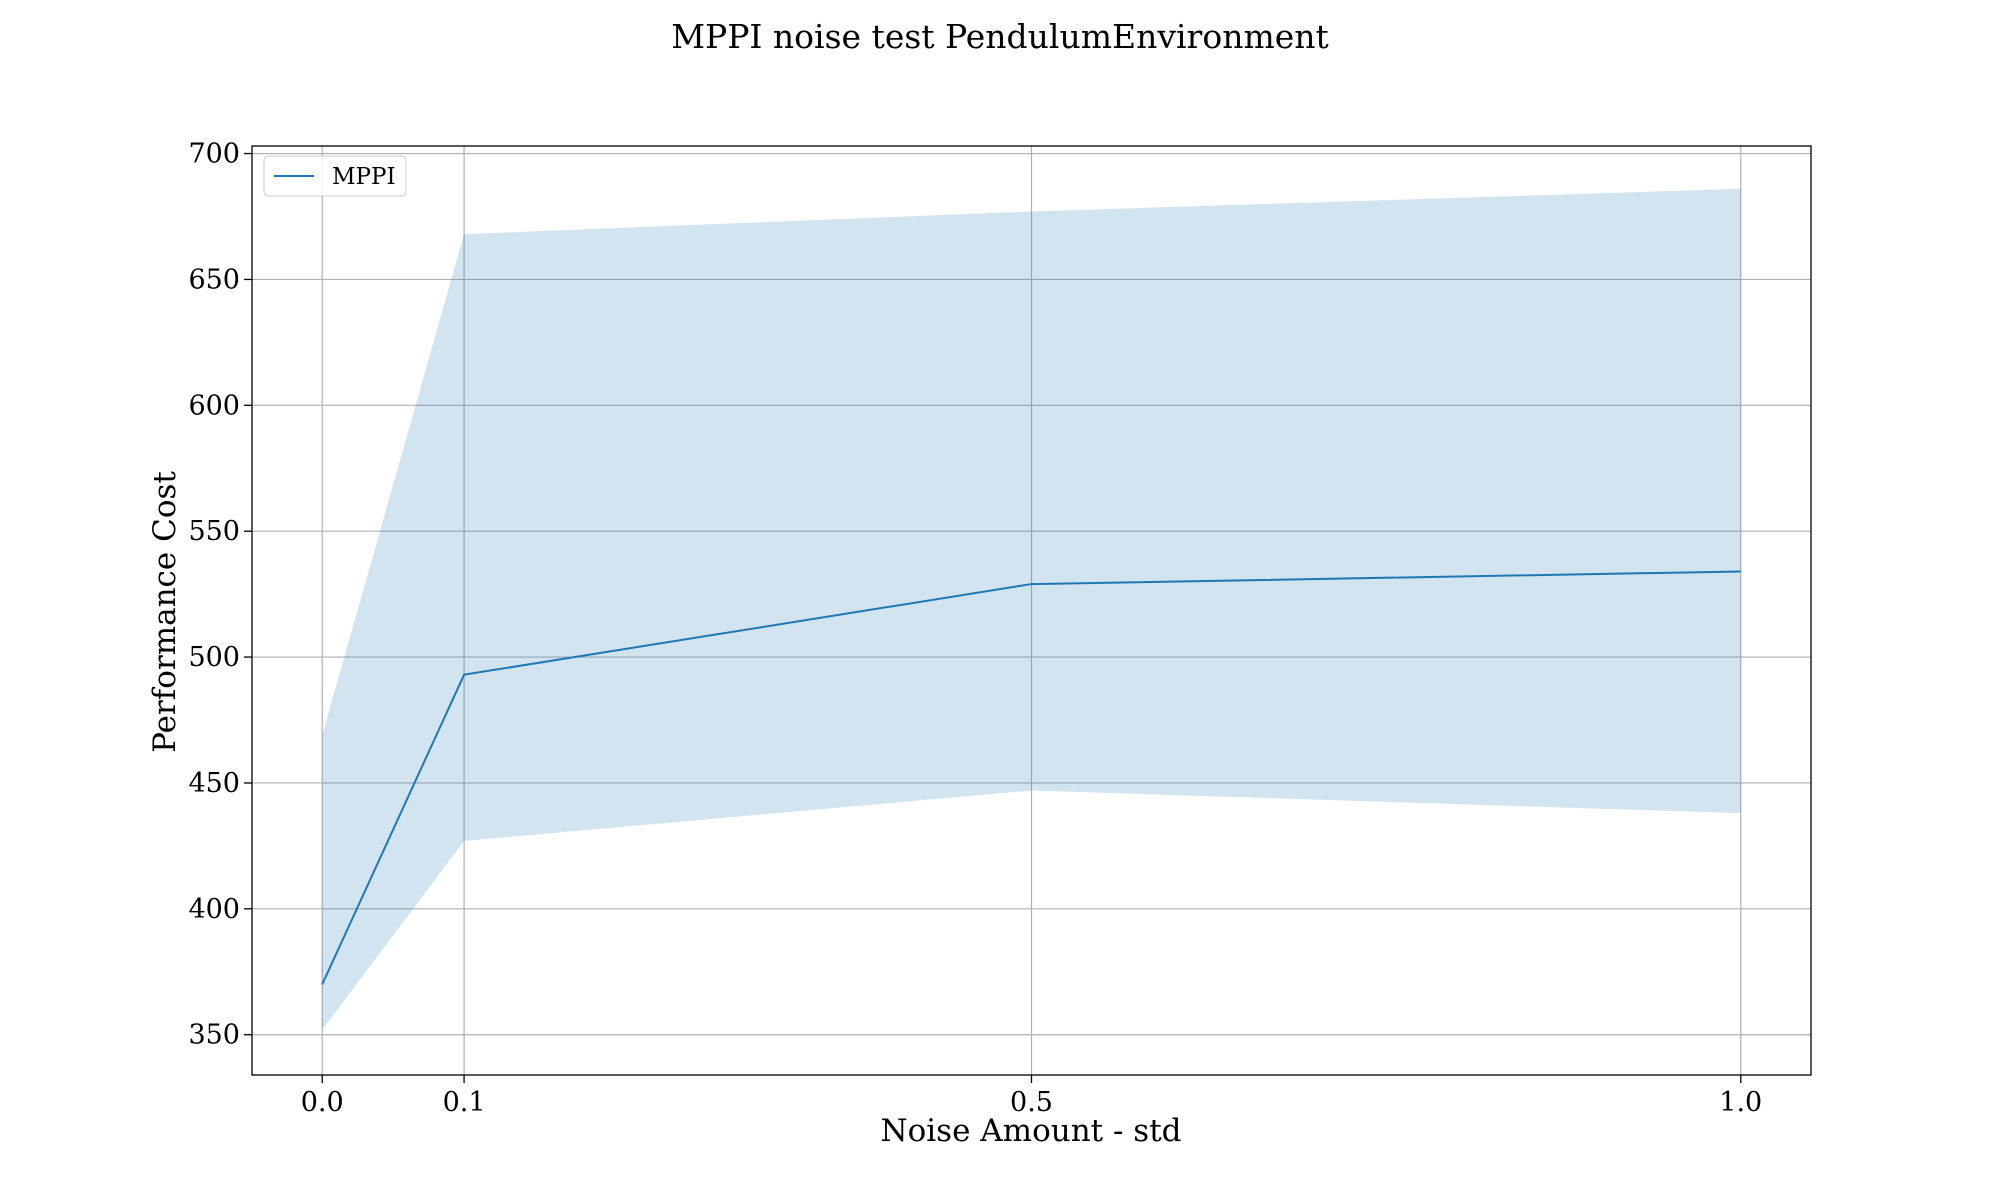 This screenshot has width=2000, height=1200. Describe the element at coordinates (214, 909) in the screenshot. I see `y-tick-label: 400` at that location.